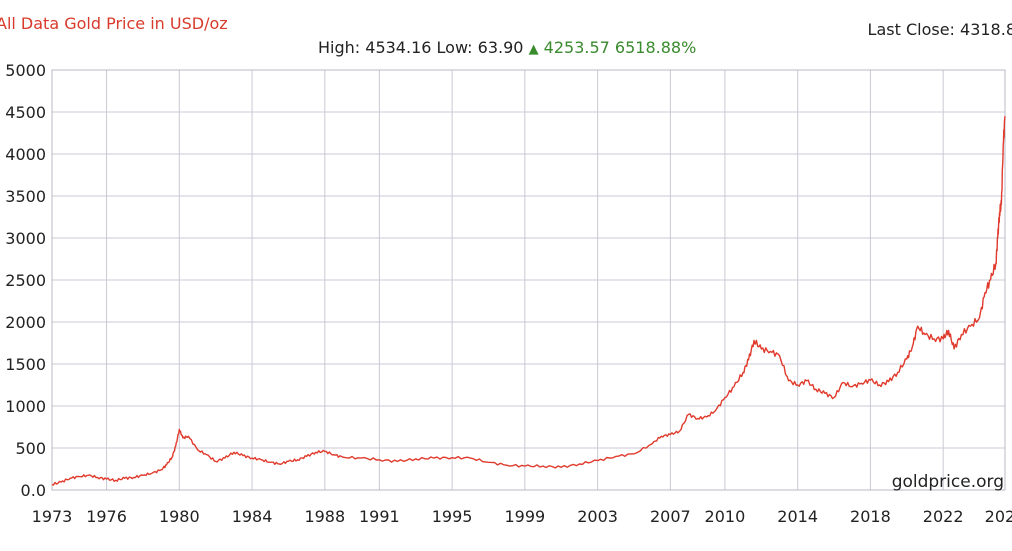 The image size is (1012, 551). Describe the element at coordinates (500, 47) in the screenshot. I see `low-value: 63.90` at that location.